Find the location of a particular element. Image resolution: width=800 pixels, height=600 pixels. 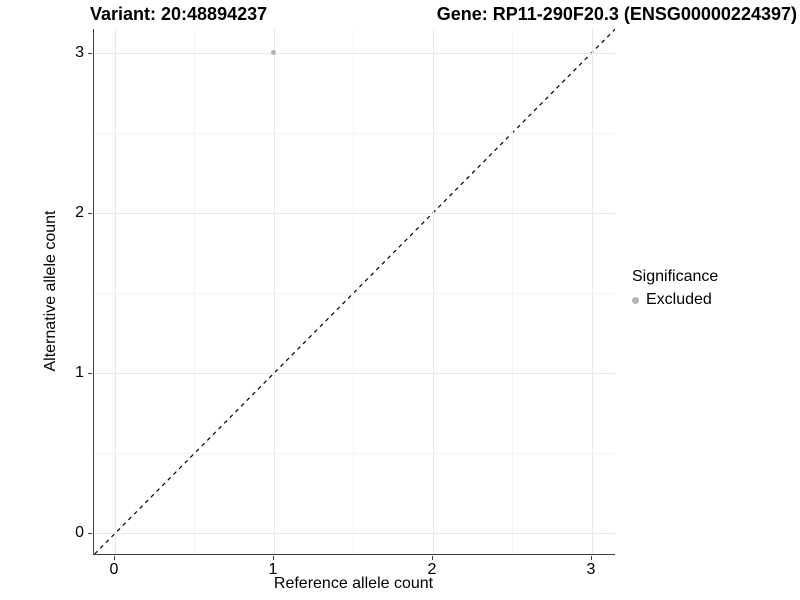

data-point is located at coordinates (274, 53).